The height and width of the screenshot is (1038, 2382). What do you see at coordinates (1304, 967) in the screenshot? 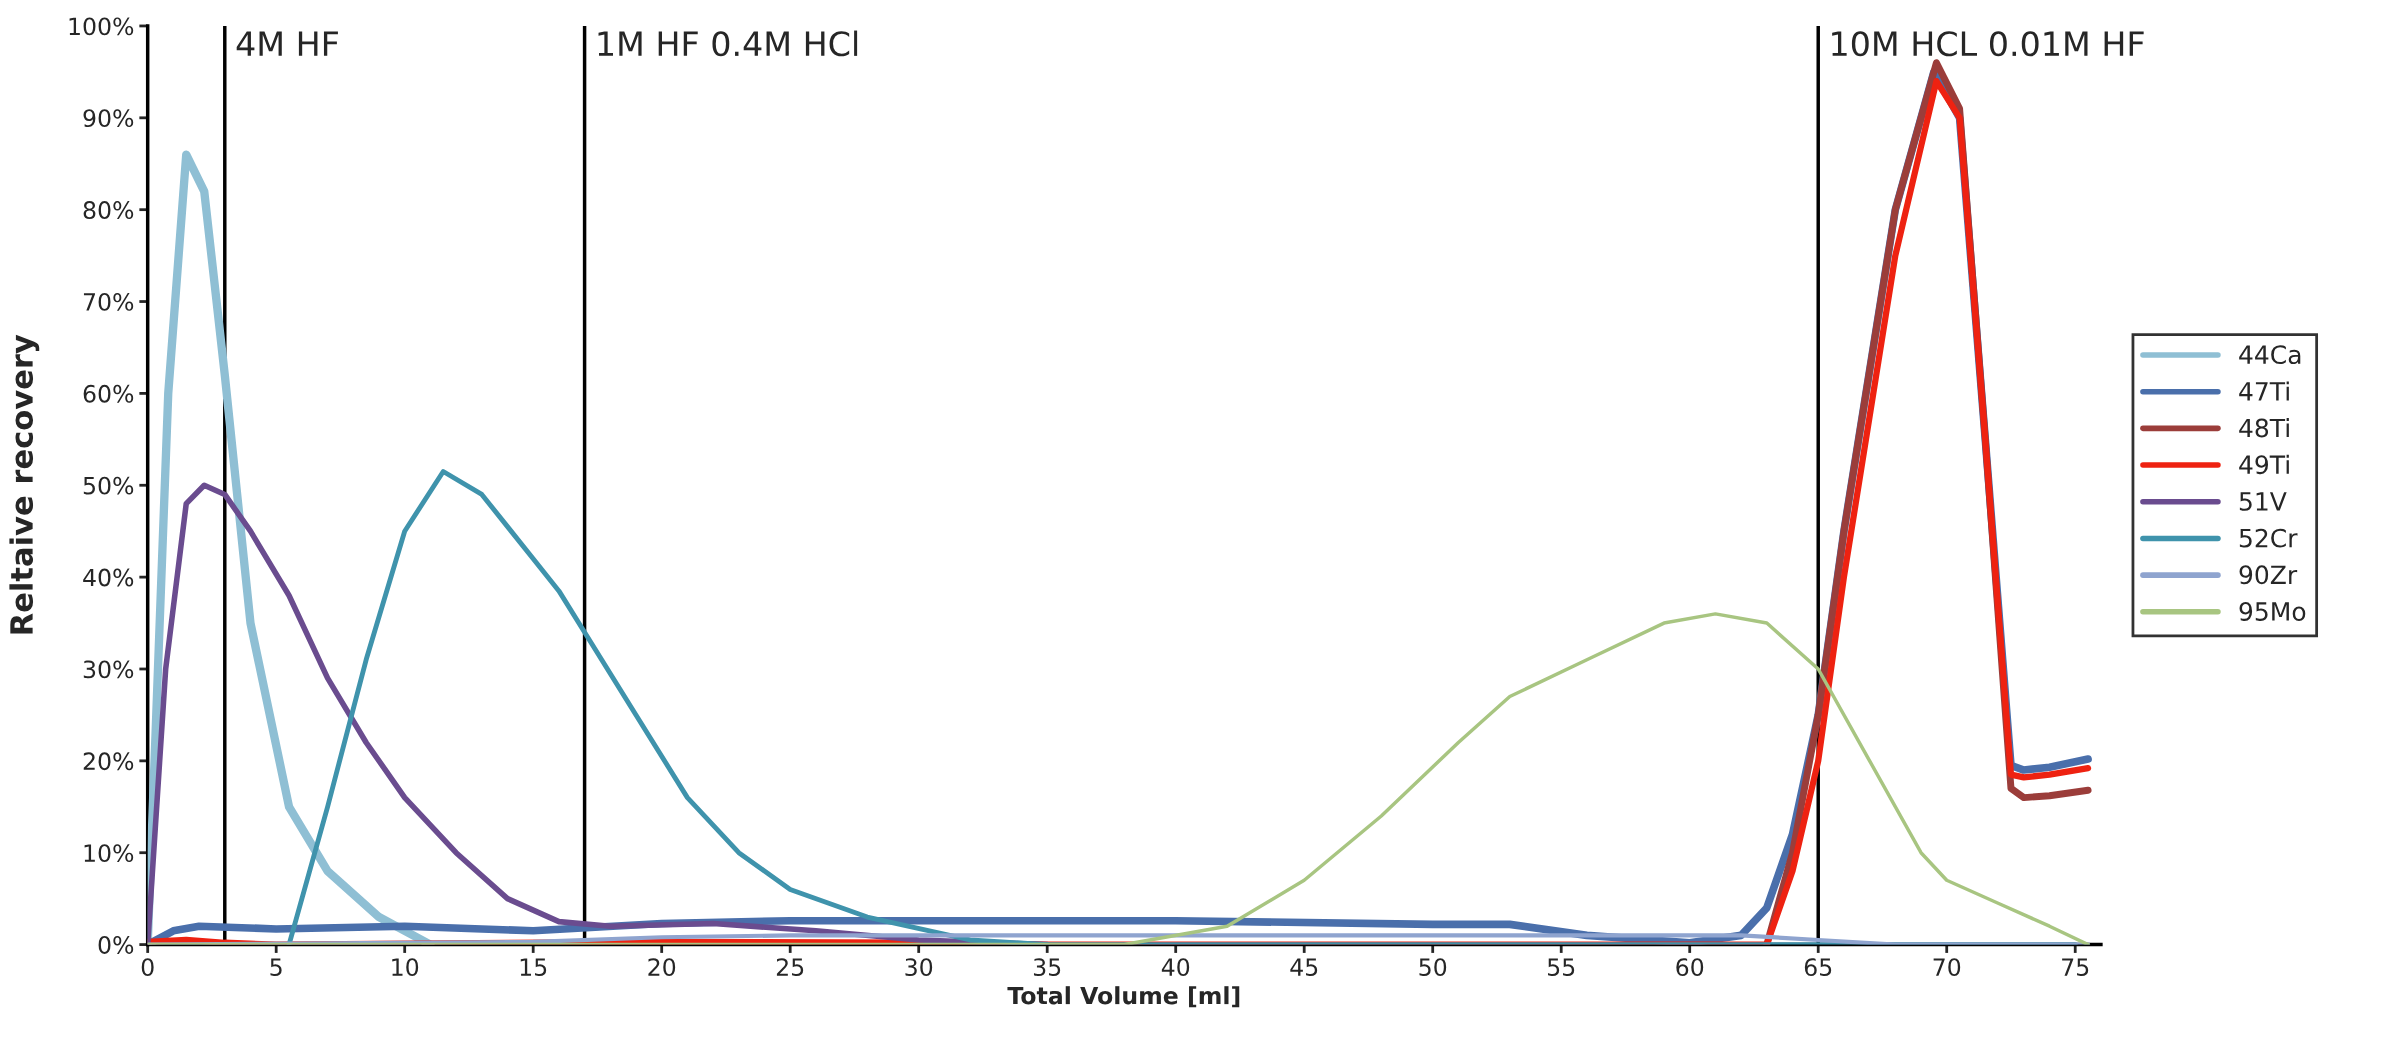
I see `x-tick-label: 45` at bounding box center [1304, 967].